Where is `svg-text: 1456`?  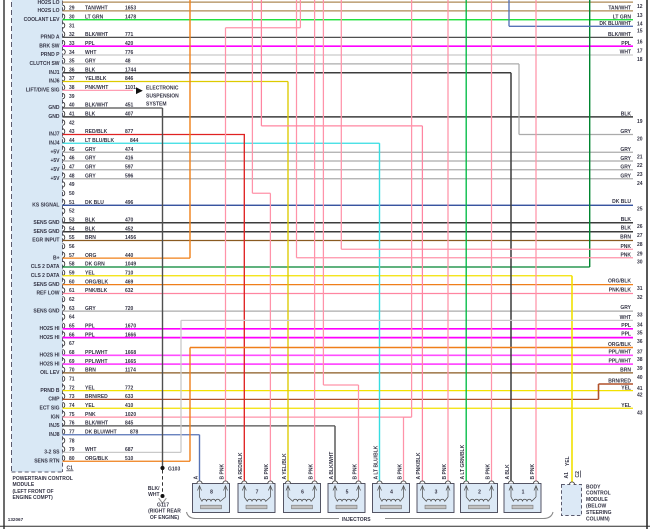 svg-text: 1456 is located at coordinates (130, 238).